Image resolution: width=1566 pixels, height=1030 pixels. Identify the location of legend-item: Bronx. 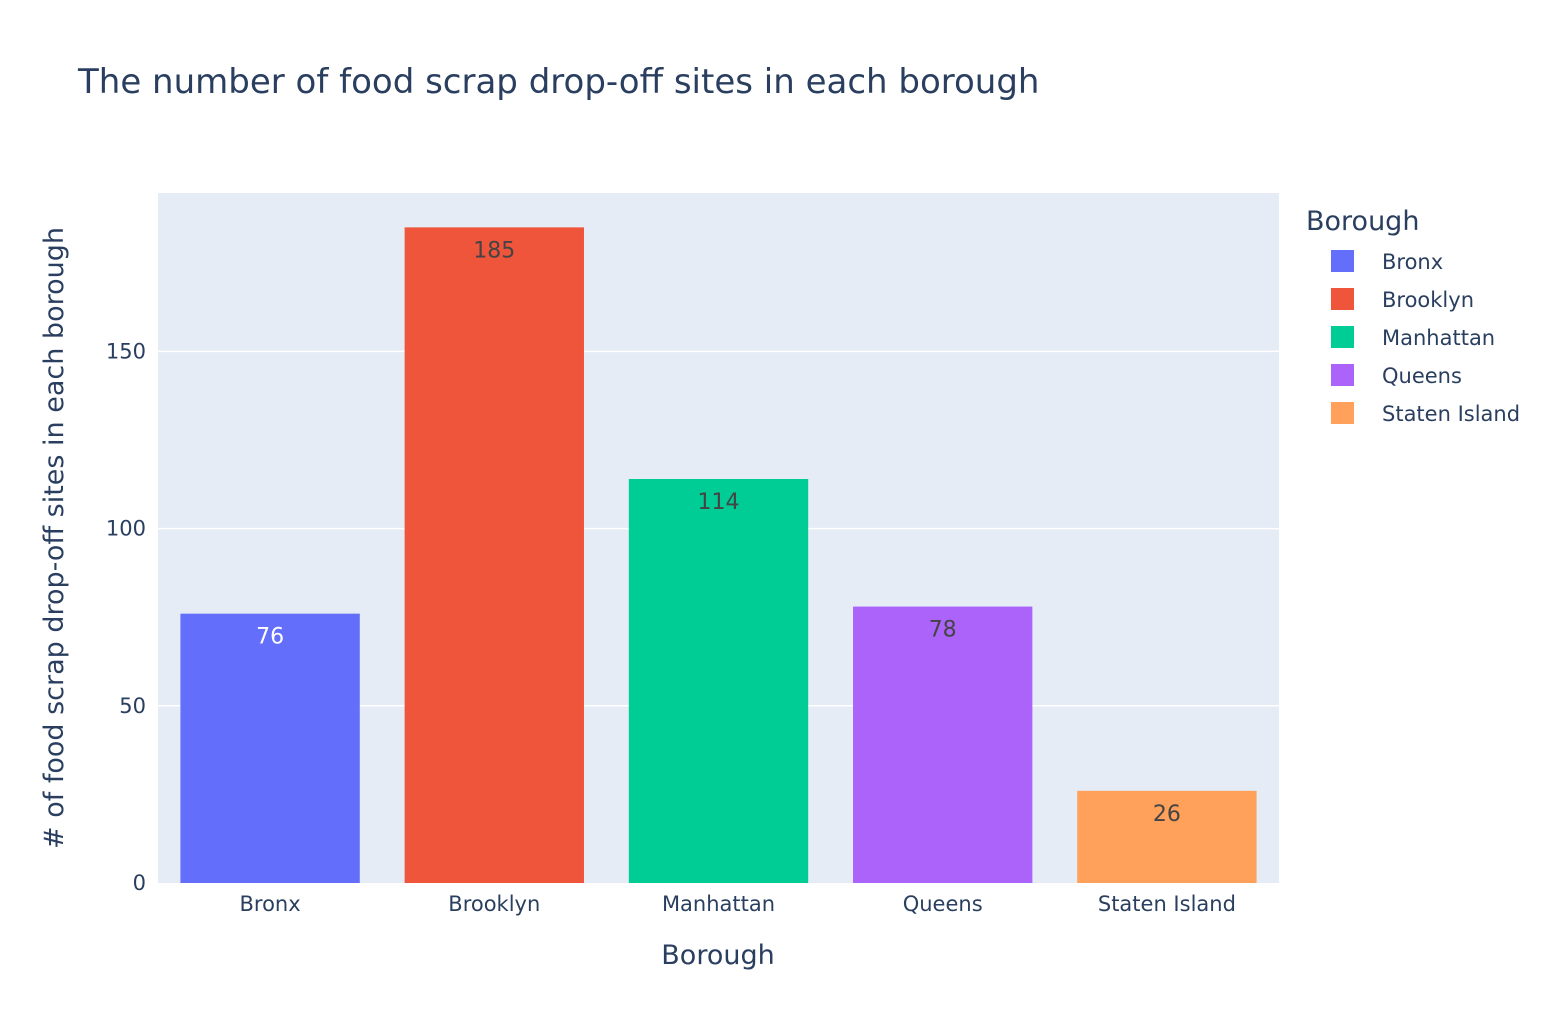
(1387, 262).